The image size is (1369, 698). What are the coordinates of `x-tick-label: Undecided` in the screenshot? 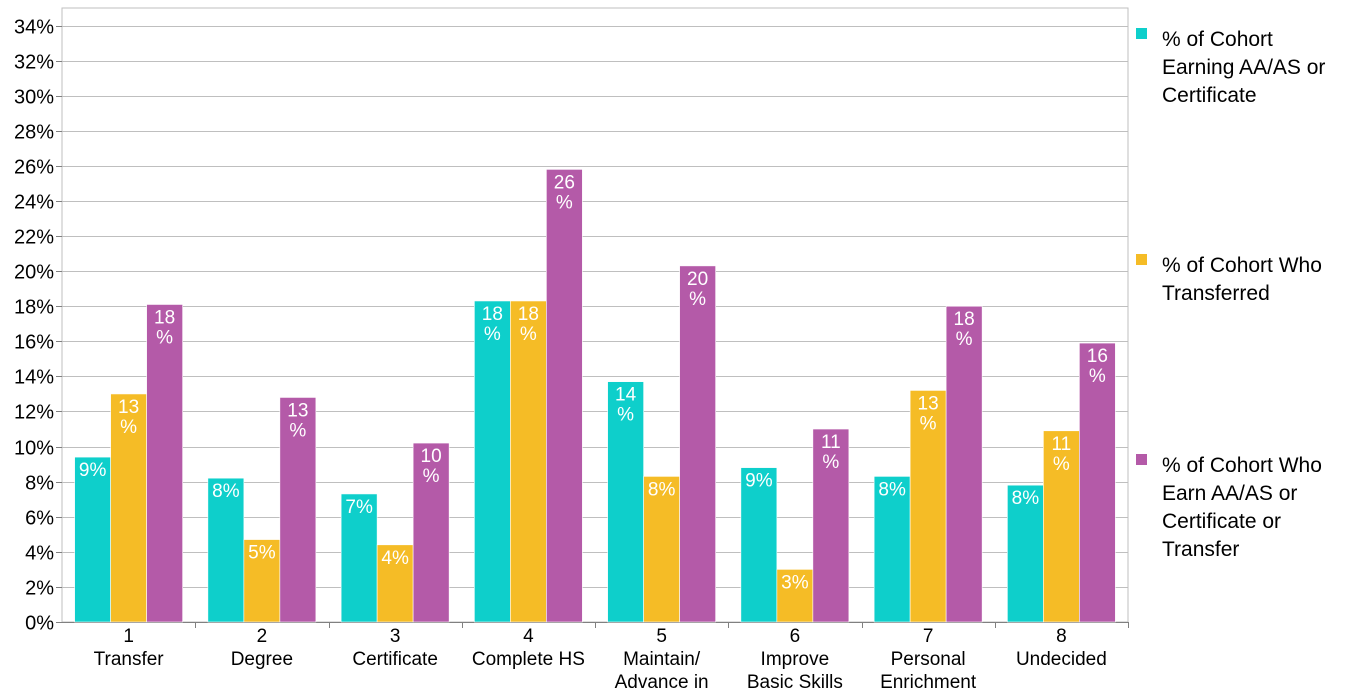 It's located at (1061, 659).